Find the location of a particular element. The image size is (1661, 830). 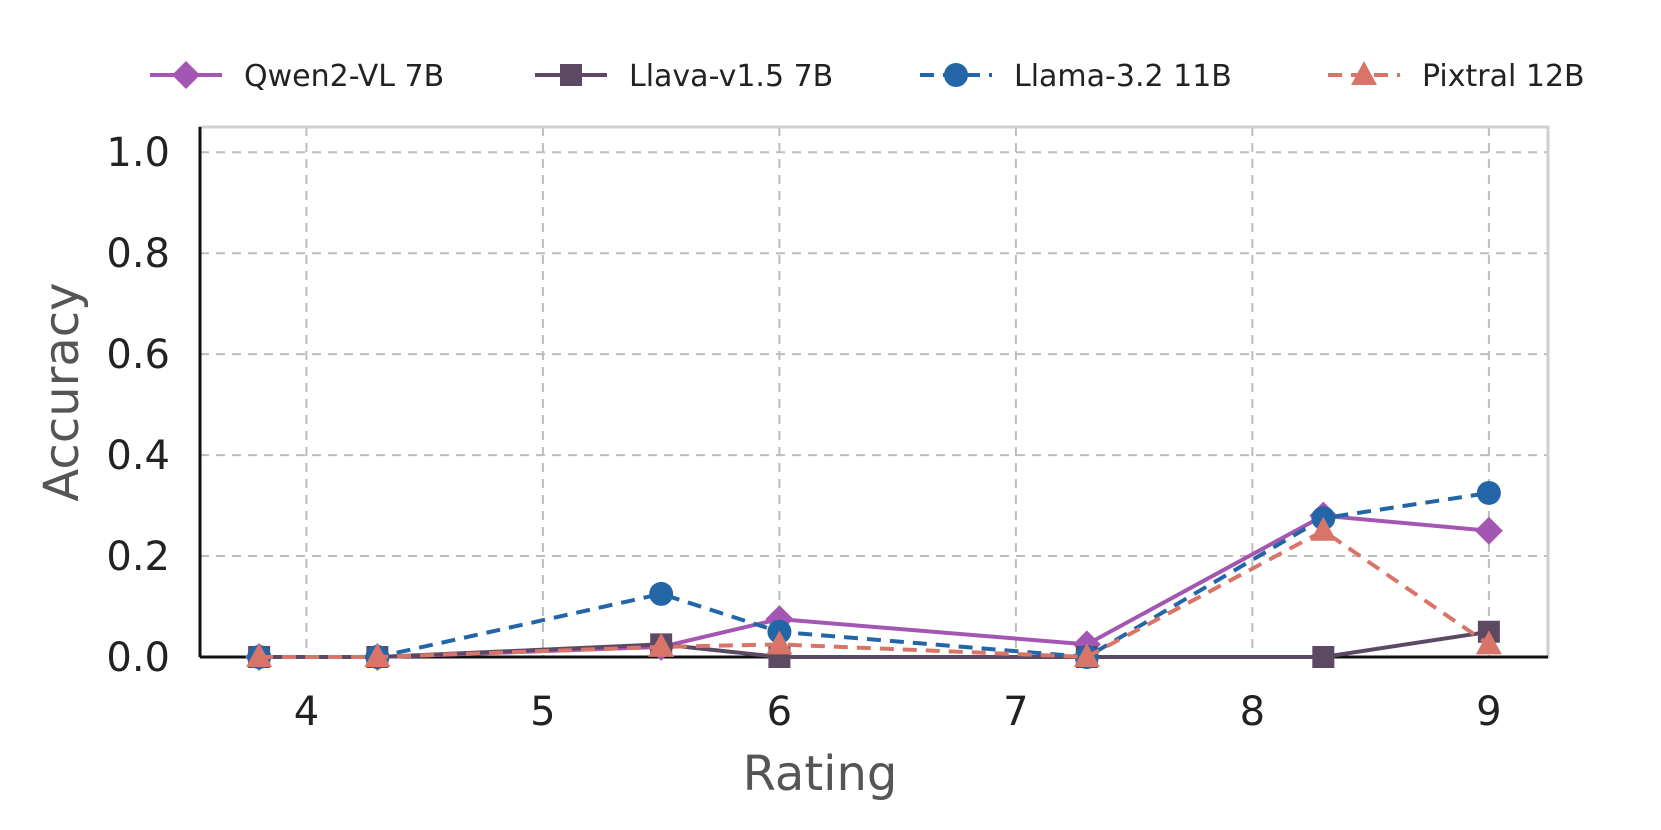

y-tick-label: 0.8 is located at coordinates (138, 254).